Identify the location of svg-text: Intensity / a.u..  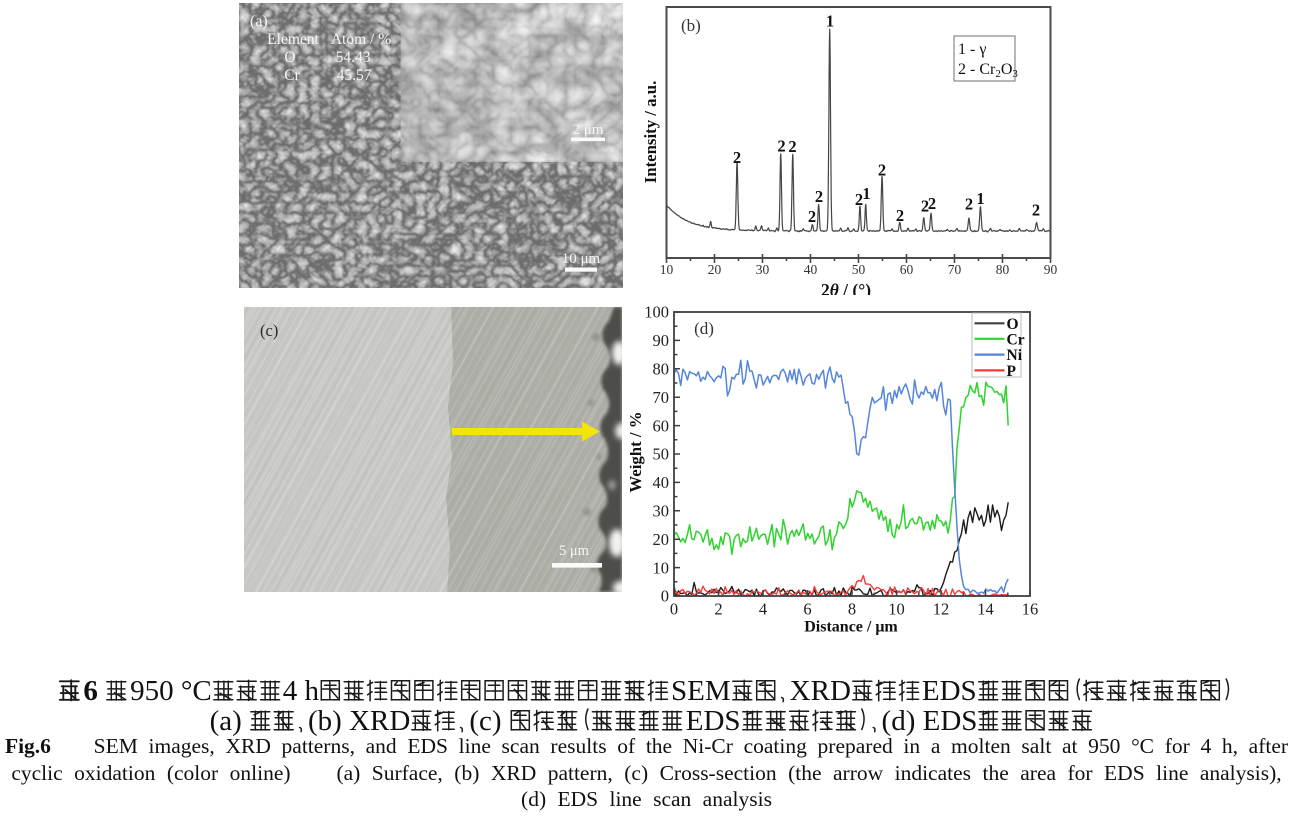
(650, 132).